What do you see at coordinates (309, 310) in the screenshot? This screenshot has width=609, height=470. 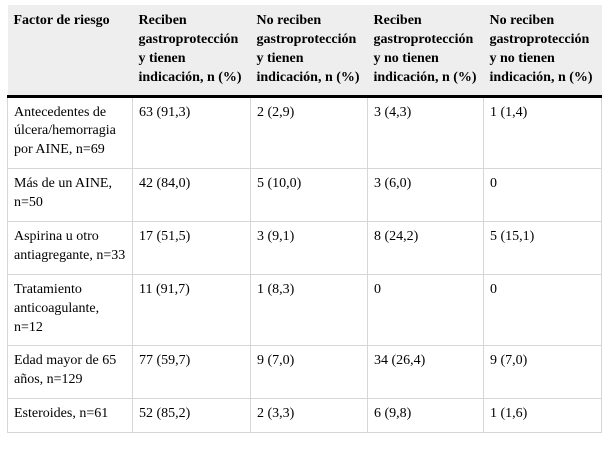 I see `value-cell: 1 (8,3)` at bounding box center [309, 310].